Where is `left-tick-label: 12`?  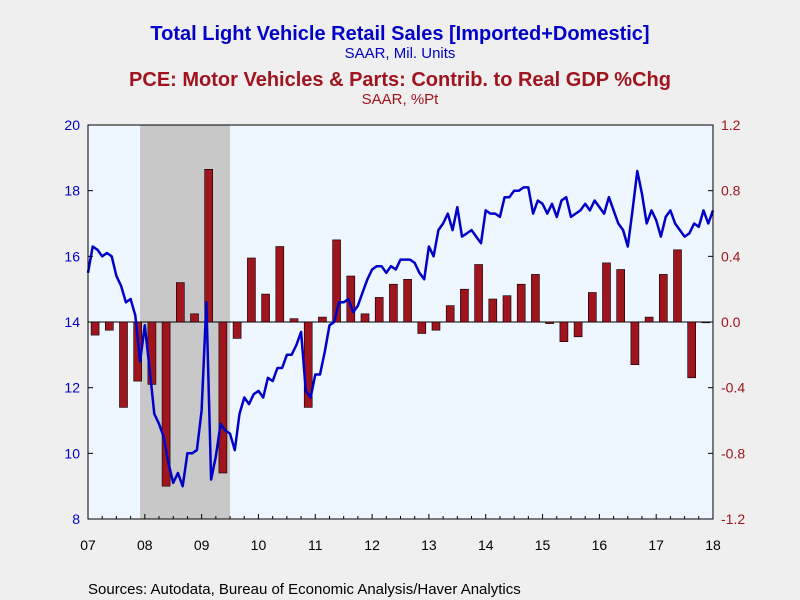
left-tick-label: 12 is located at coordinates (72, 388).